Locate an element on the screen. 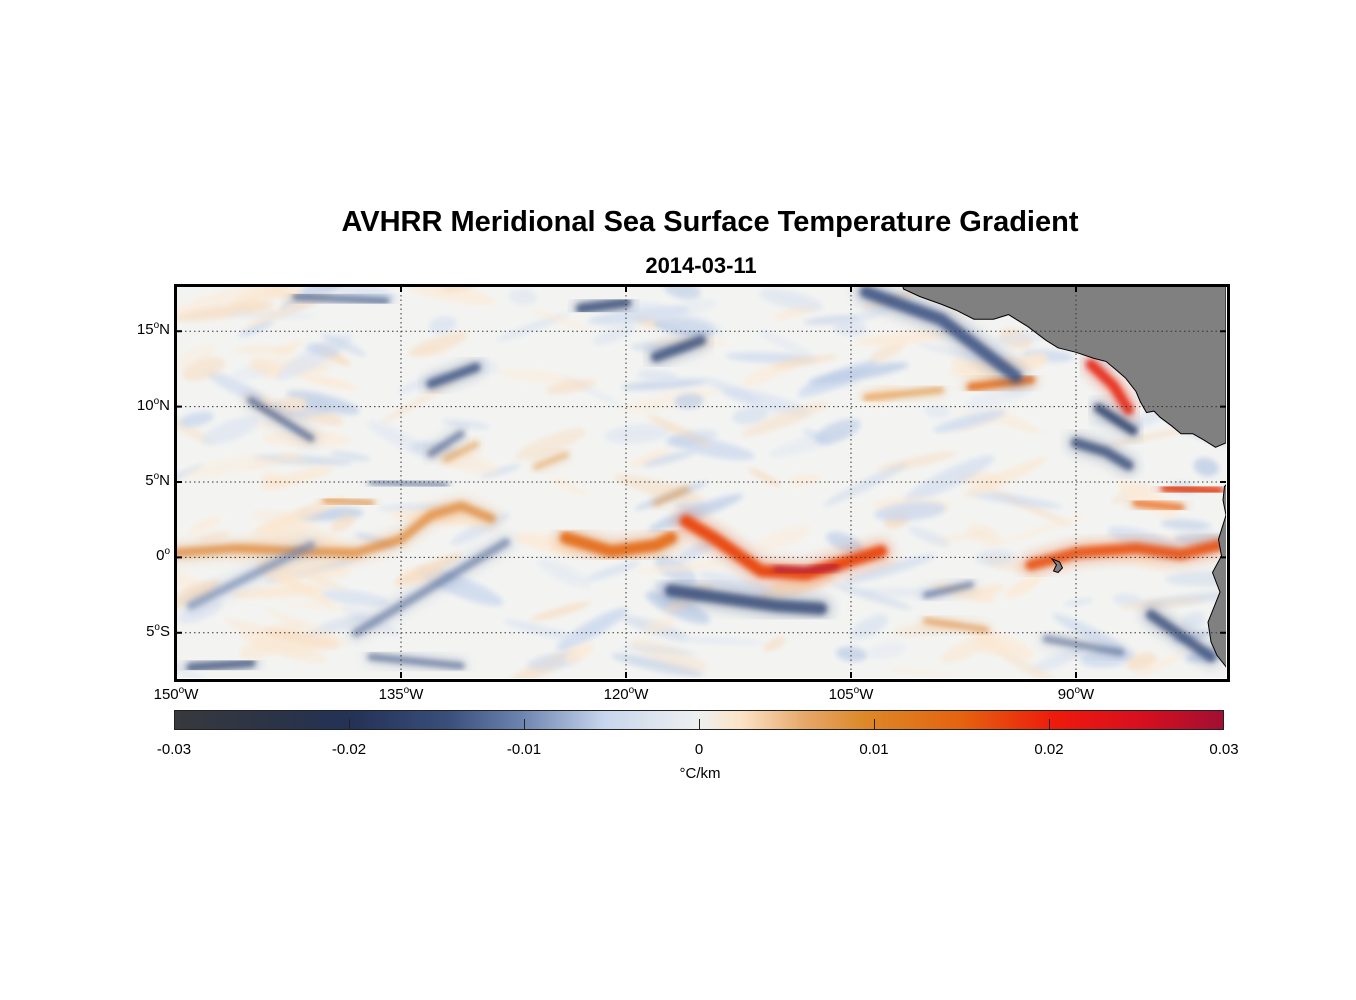 This screenshot has height=1000, width=1356. colorbar-tick-label: 0.03 is located at coordinates (1224, 749).